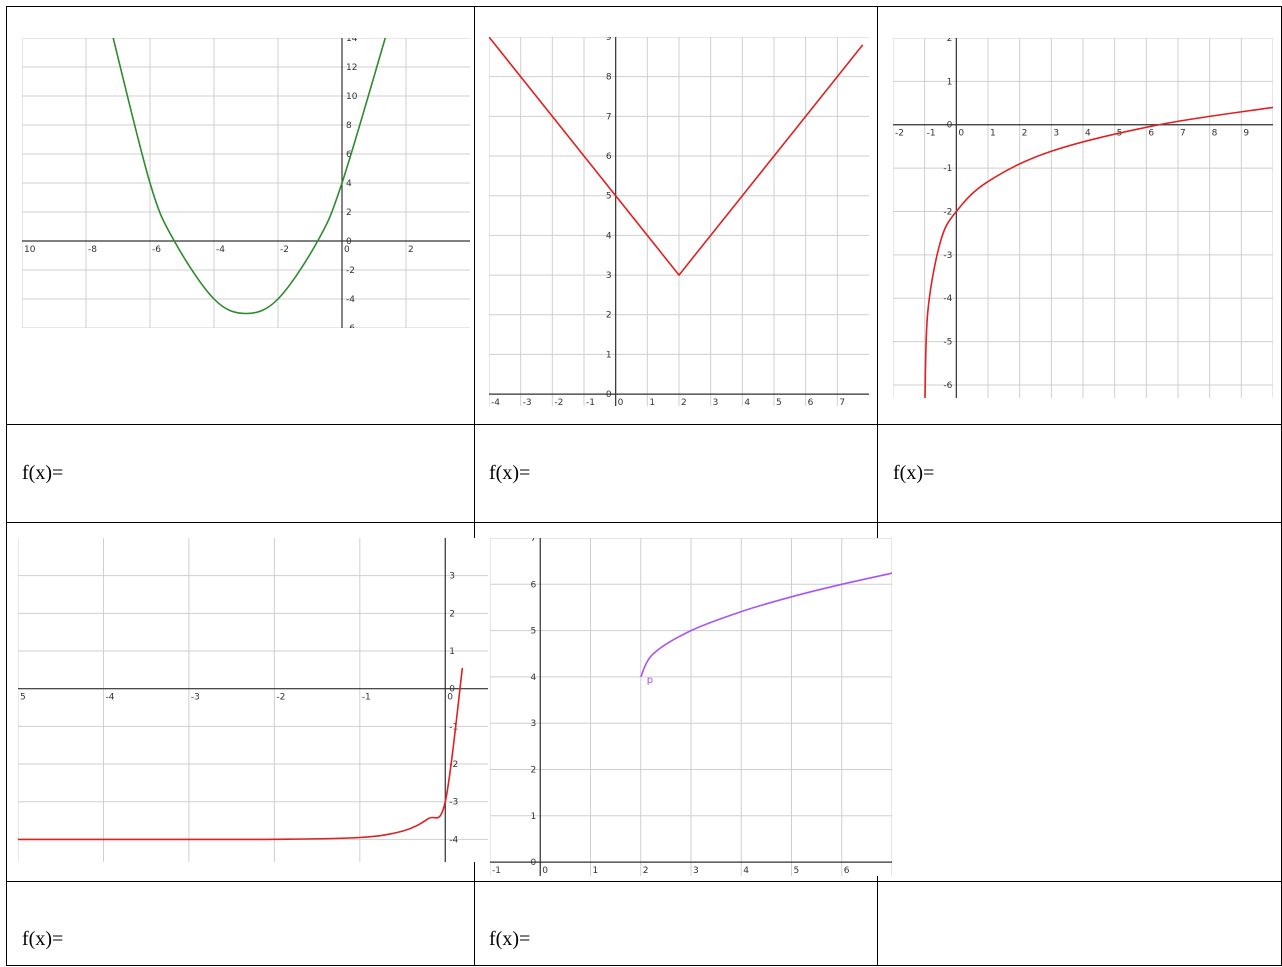 This screenshot has height=967, width=1282. What do you see at coordinates (609, 40) in the screenshot?
I see `y-tick-label: 9` at bounding box center [609, 40].